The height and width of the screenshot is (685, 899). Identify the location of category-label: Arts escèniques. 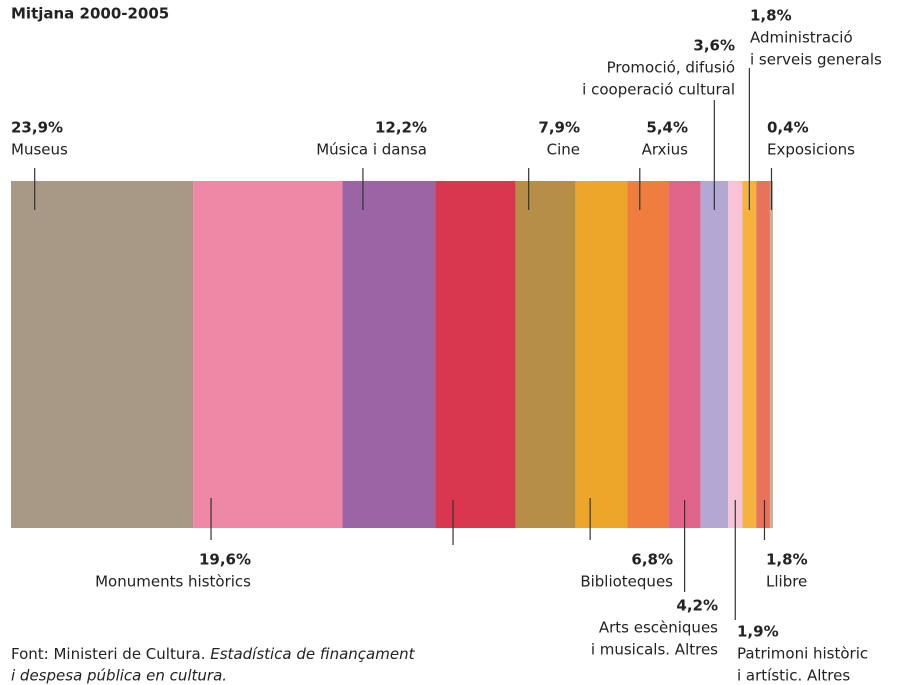
(658, 628).